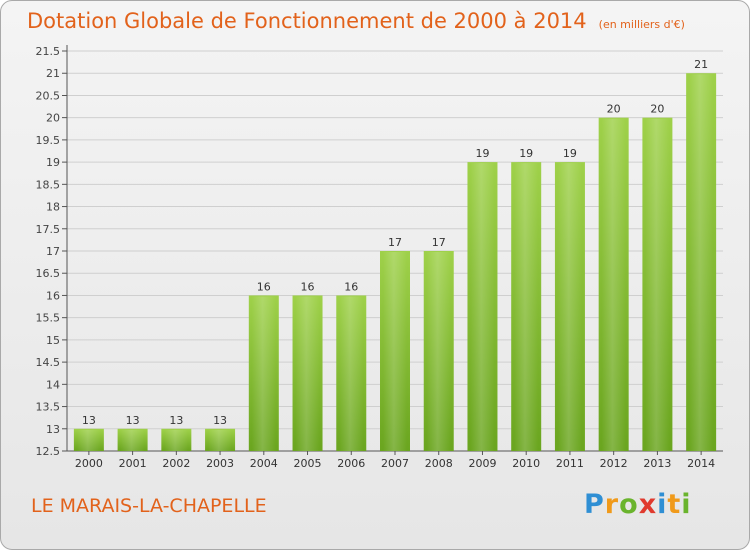 The width and height of the screenshot is (750, 550). What do you see at coordinates (89, 463) in the screenshot?
I see `x-tick-label: 2000` at bounding box center [89, 463].